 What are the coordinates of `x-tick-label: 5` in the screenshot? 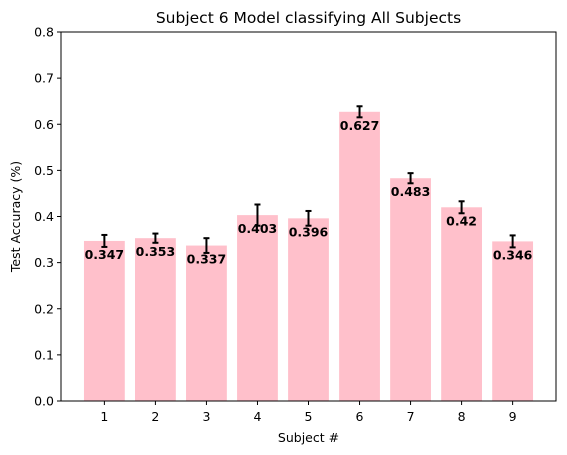 It's located at (309, 416).